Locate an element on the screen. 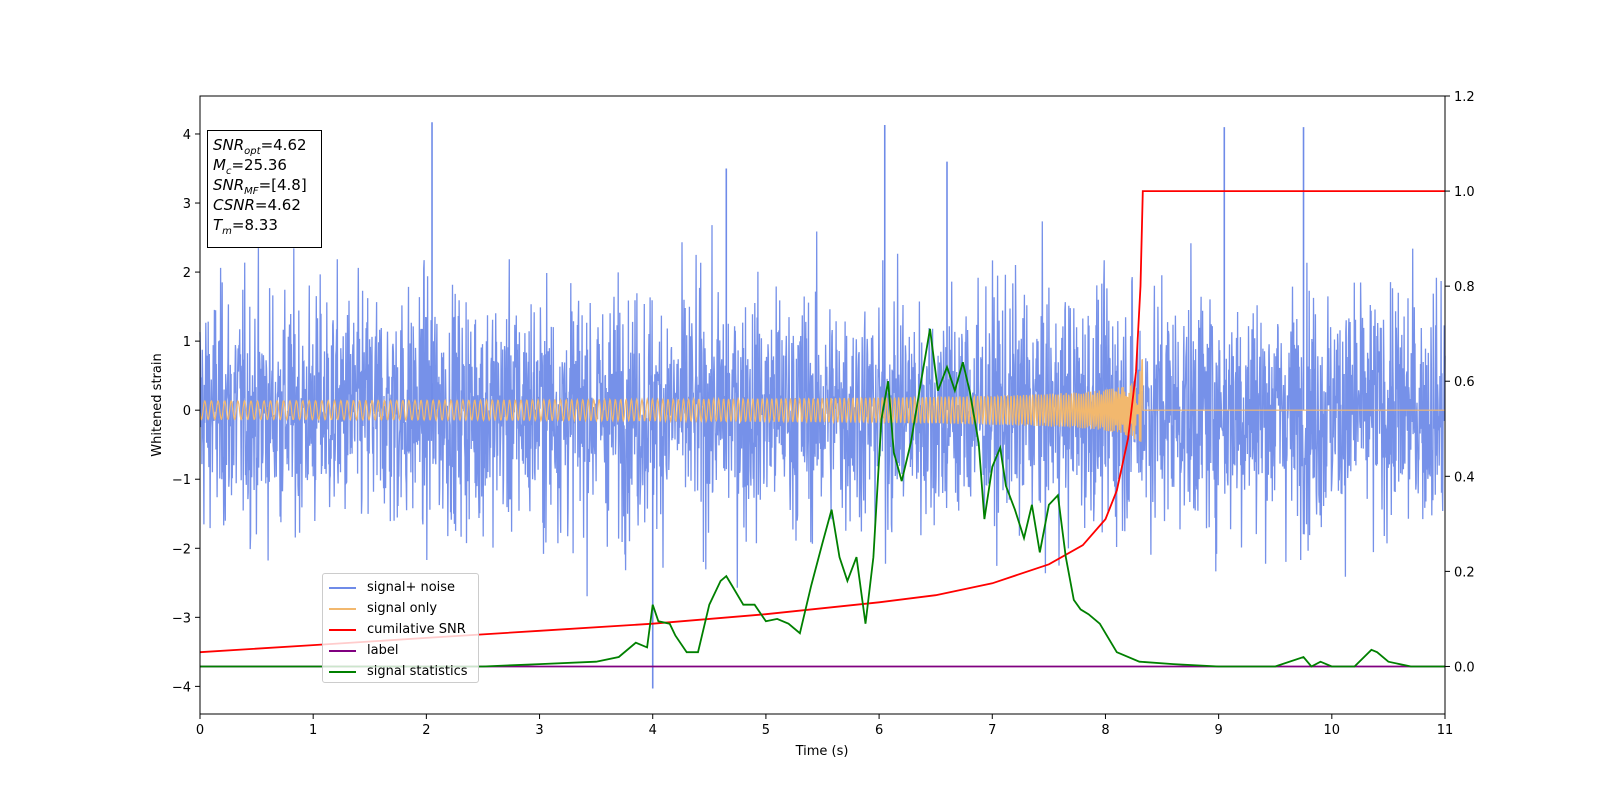  snr-mf-line: SNRMF=[4.8] is located at coordinates (260, 186).